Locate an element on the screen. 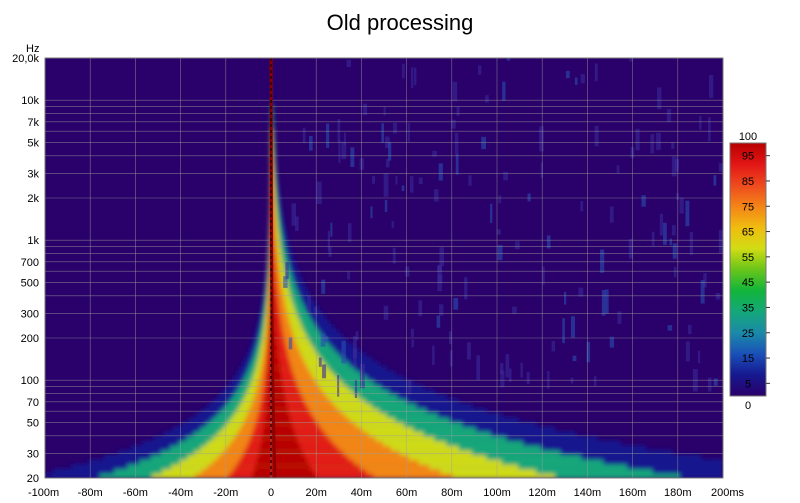 This screenshot has width=800, height=503. impulse-ridge is located at coordinates (273, 268).